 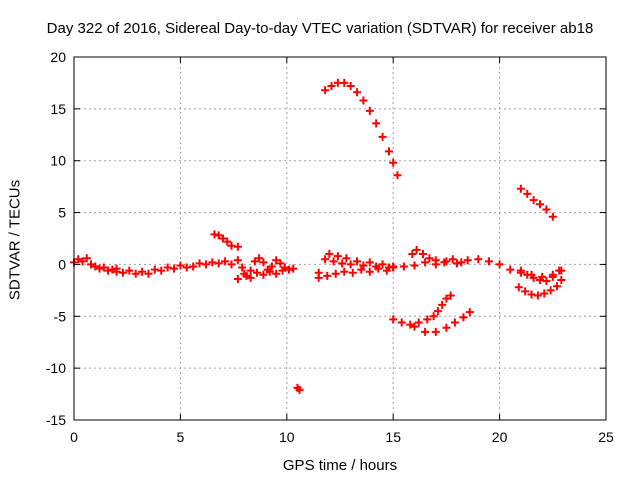 I want to click on x-tick-label: 10, so click(x=287, y=437).